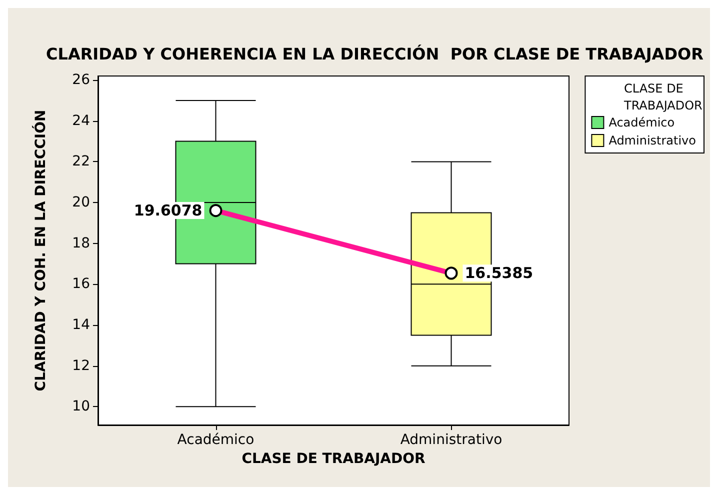 This screenshot has width=718, height=495. I want to click on data-label: 19.6078, so click(168, 211).